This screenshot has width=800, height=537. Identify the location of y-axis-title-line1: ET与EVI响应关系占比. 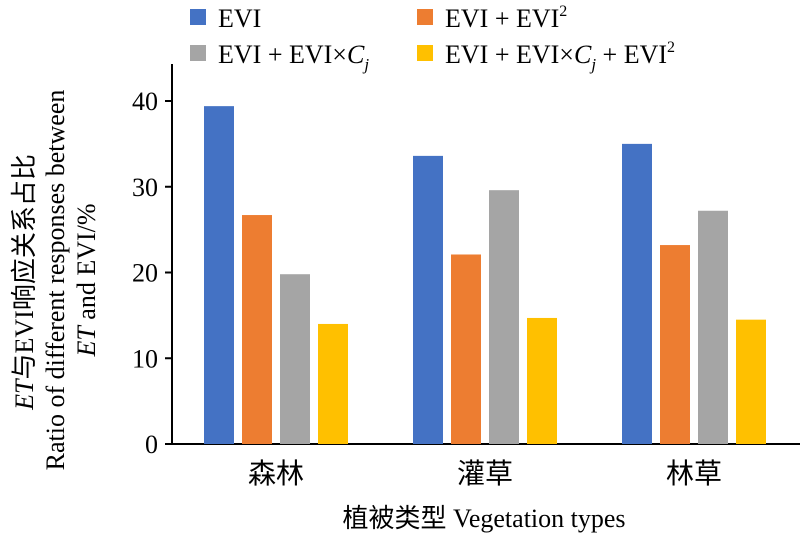
(24, 282).